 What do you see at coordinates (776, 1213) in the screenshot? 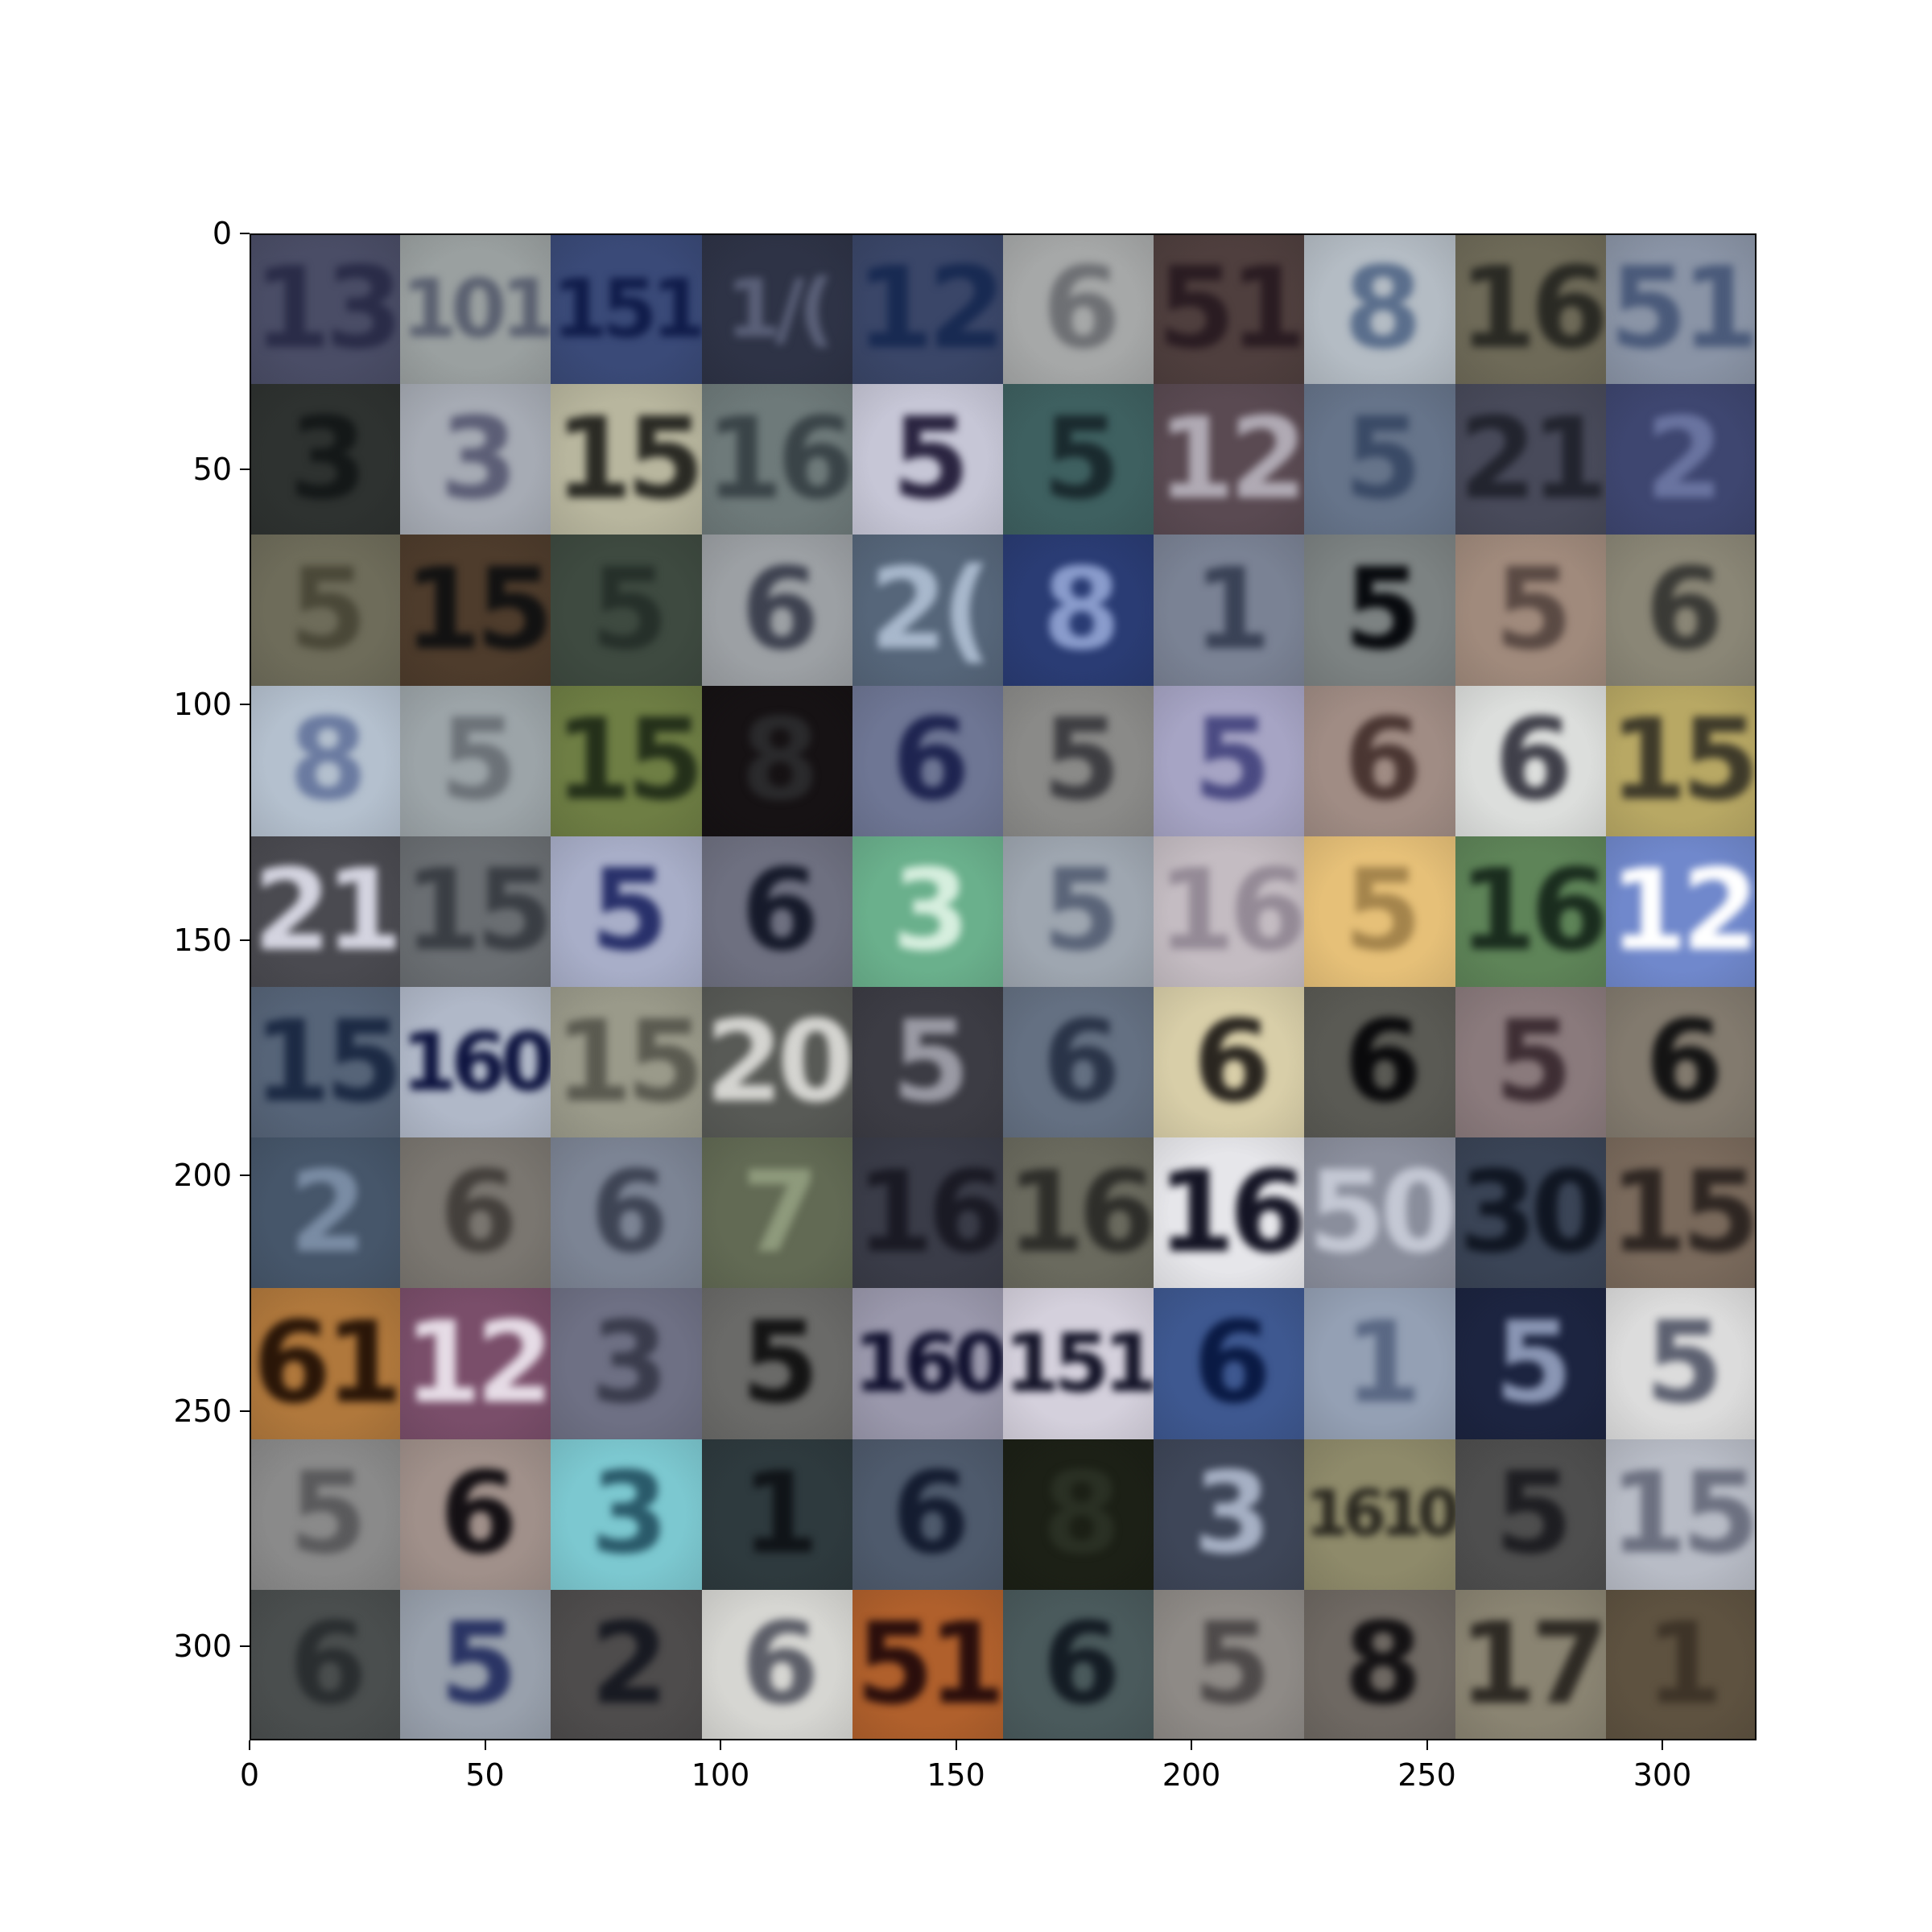
I see `image-tile: 7` at bounding box center [776, 1213].